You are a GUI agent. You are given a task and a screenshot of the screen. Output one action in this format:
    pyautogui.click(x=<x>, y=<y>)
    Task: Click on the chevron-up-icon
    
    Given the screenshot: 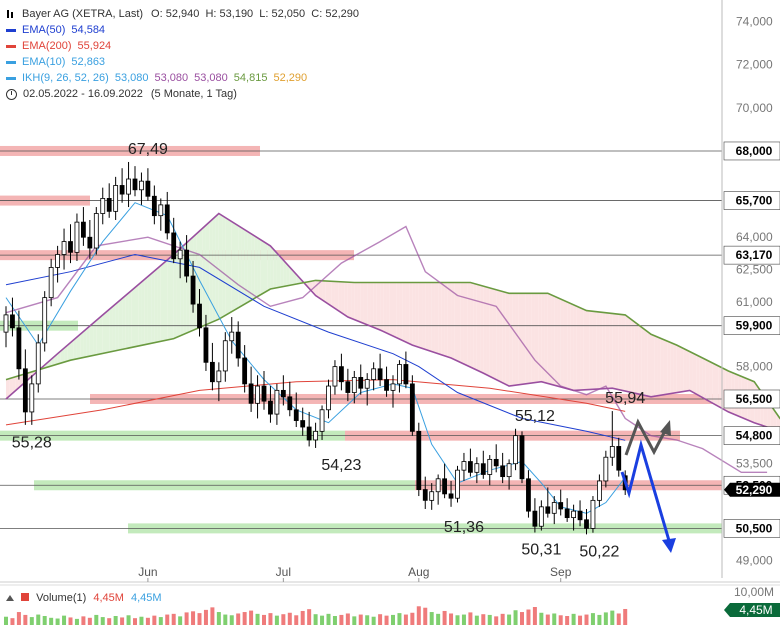 What is the action you would take?
    pyautogui.click(x=10, y=598)
    